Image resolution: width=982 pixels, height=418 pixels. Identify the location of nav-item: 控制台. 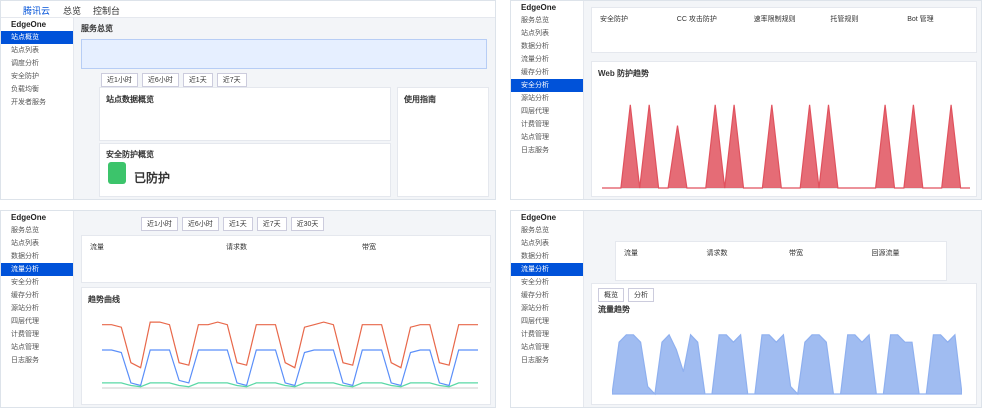
(107, 11).